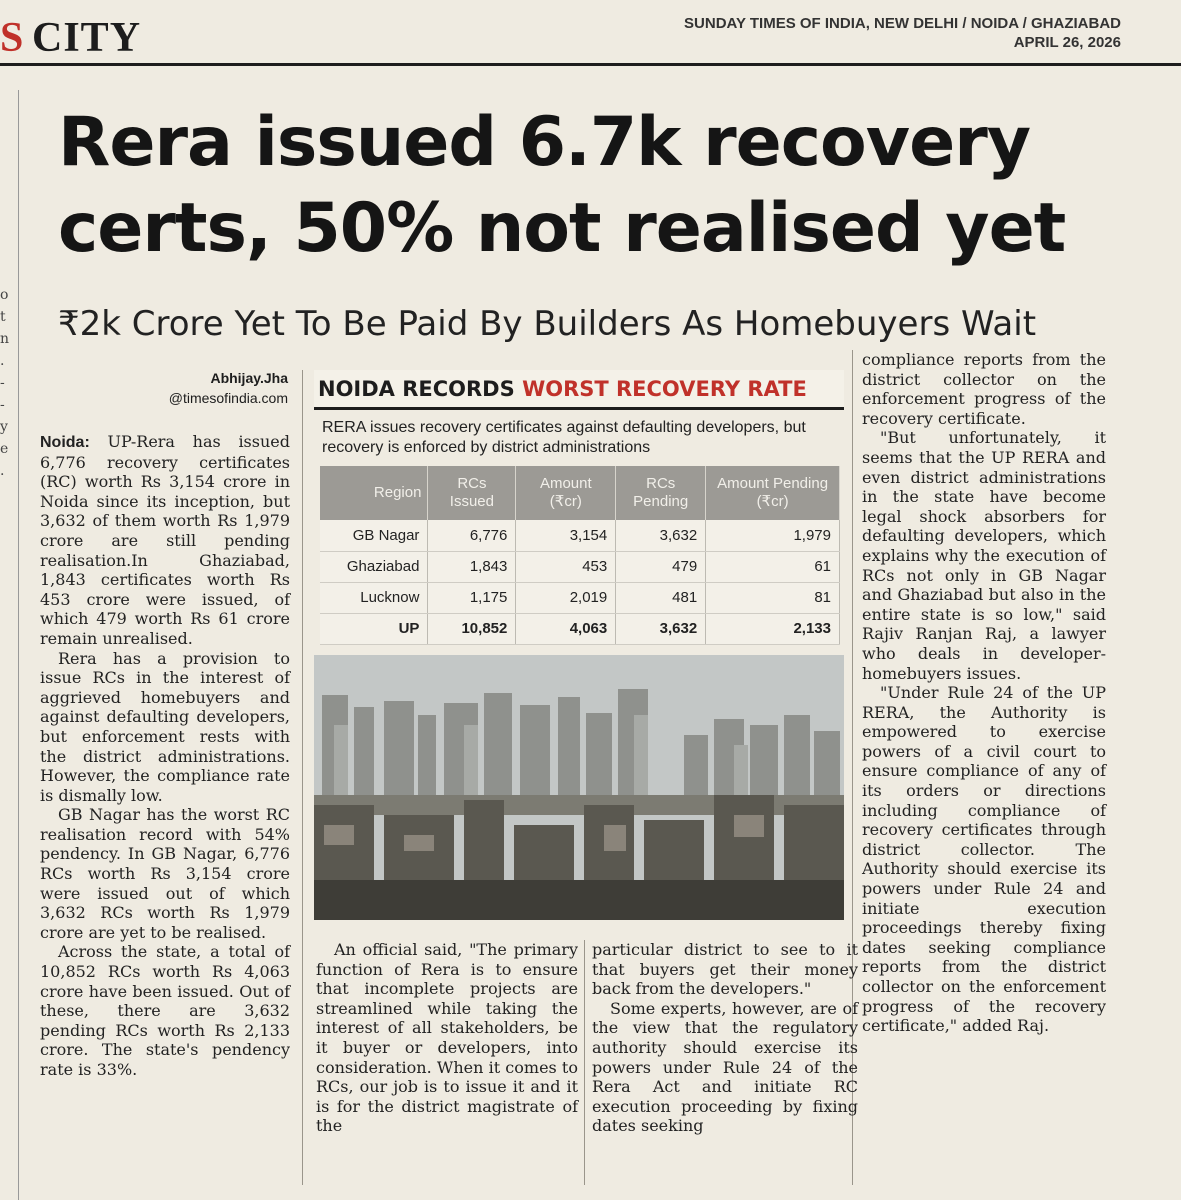  I want to click on table-cell: 2,019, so click(566, 598).